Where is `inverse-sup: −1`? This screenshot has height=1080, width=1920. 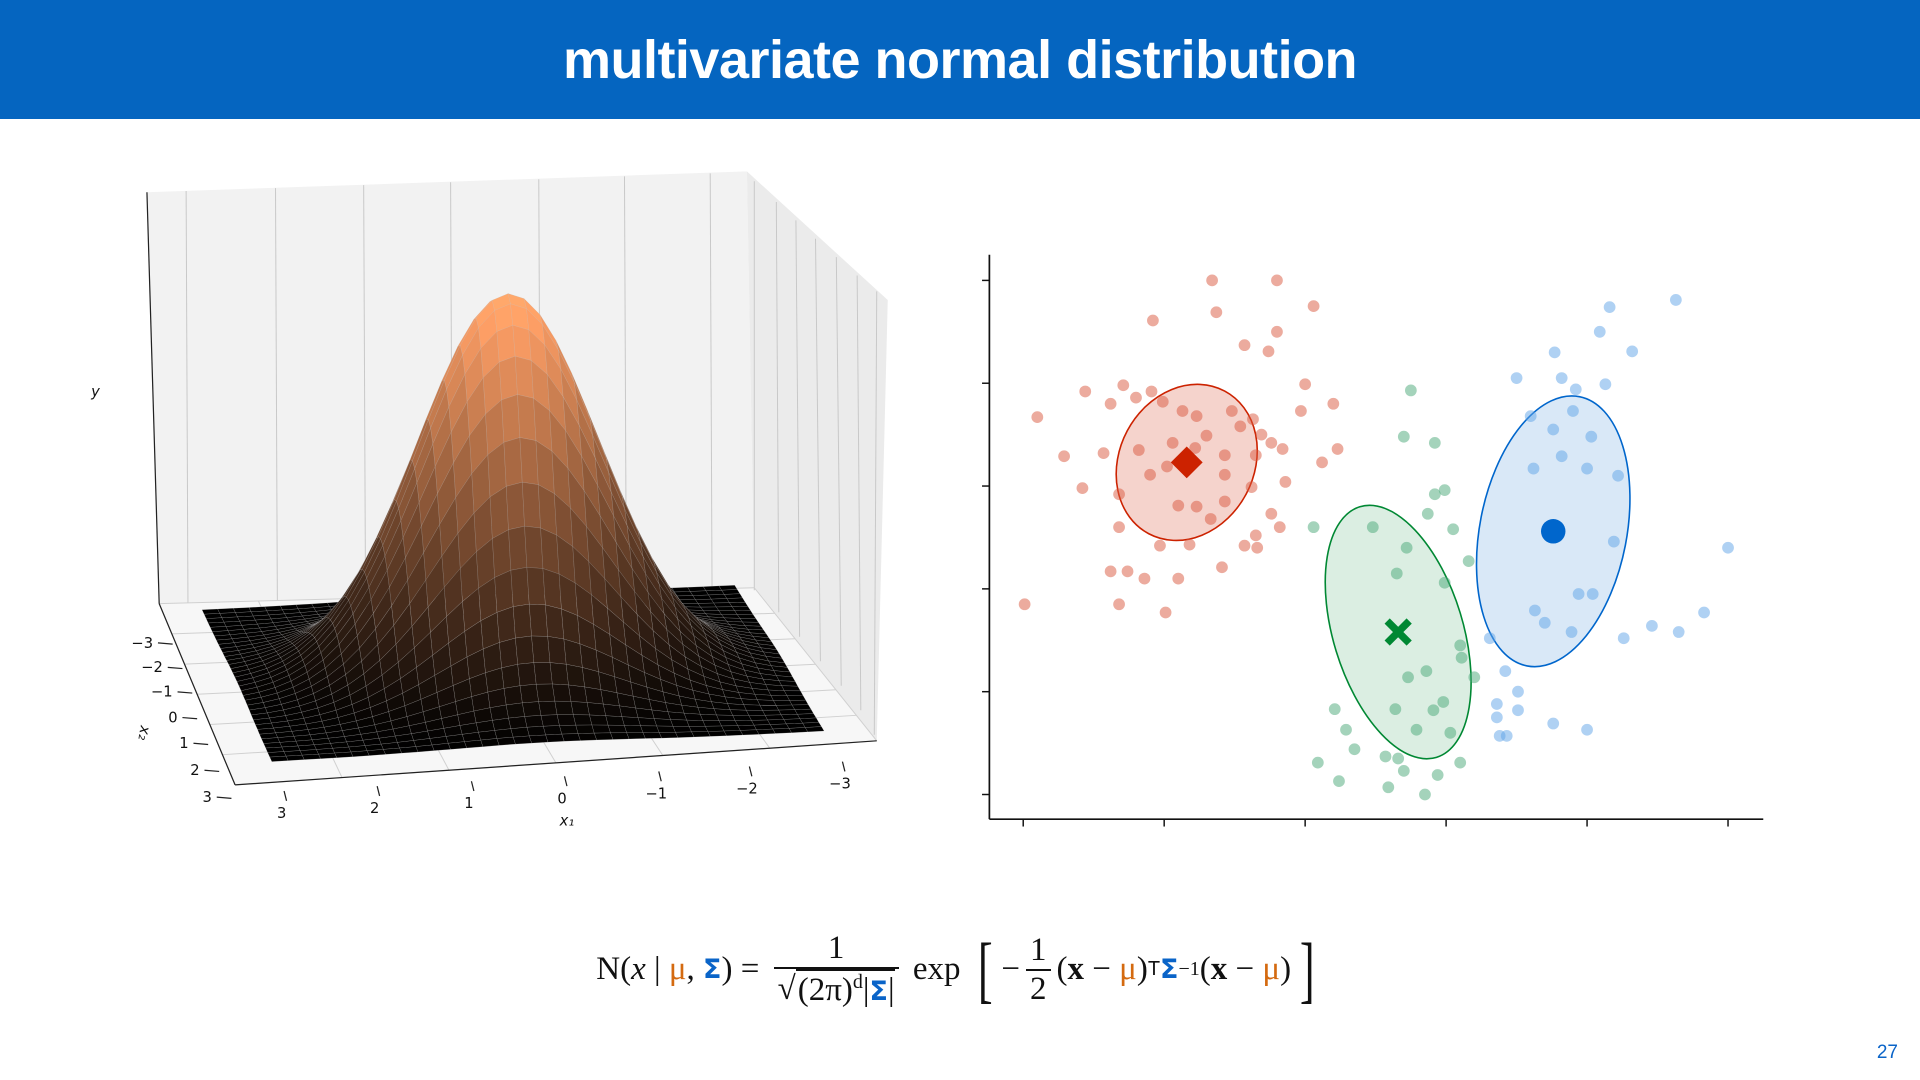
inverse-sup: −1 is located at coordinates (1189, 969).